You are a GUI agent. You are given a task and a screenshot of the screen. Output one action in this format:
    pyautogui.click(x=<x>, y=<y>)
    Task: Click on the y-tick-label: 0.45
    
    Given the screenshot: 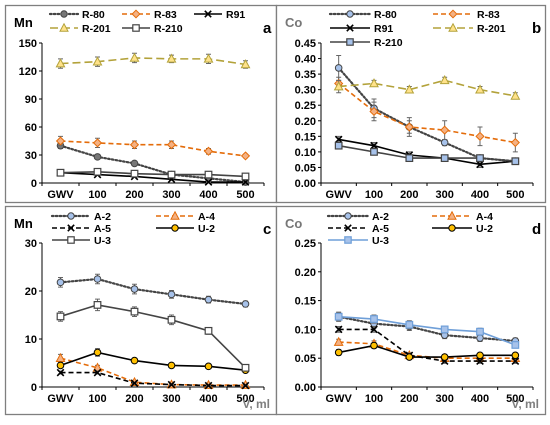 What is the action you would take?
    pyautogui.click(x=305, y=44)
    